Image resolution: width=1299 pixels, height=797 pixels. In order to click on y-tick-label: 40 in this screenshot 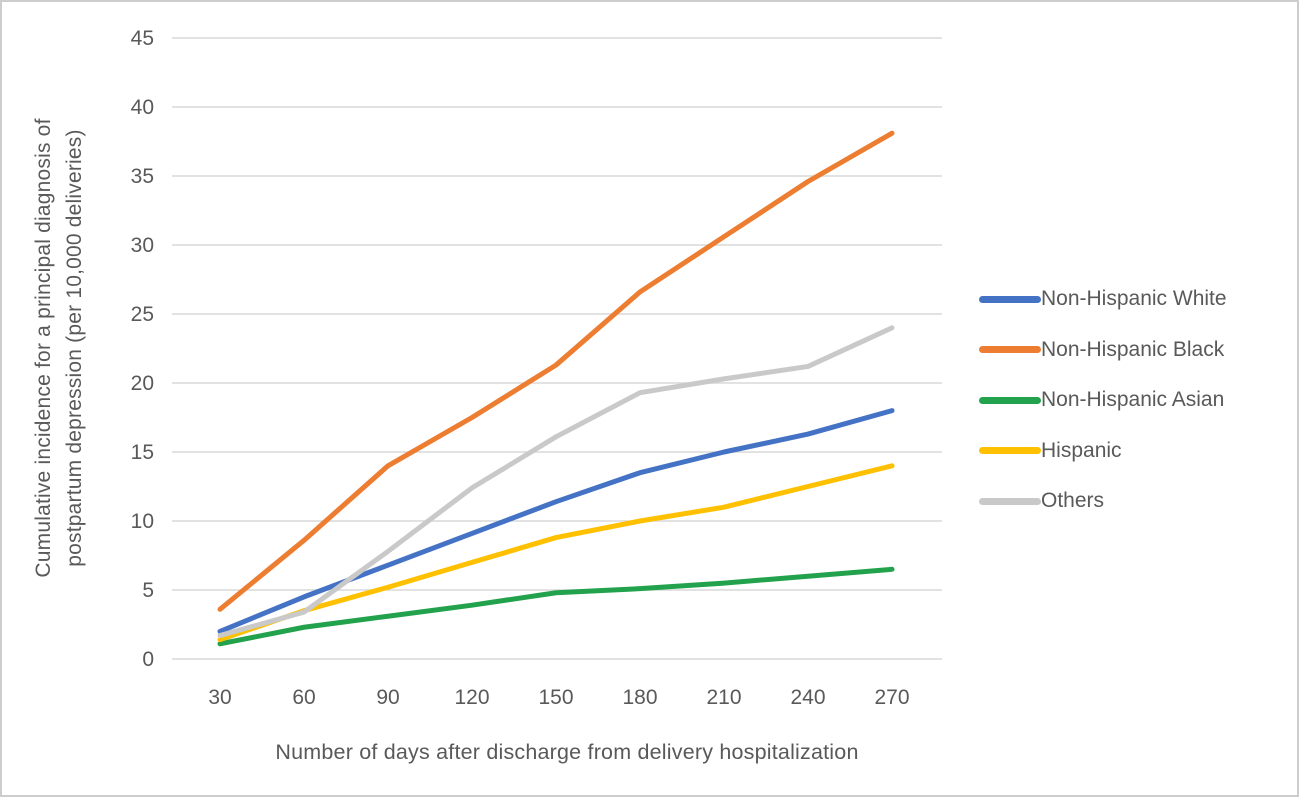, I will do `click(142, 107)`.